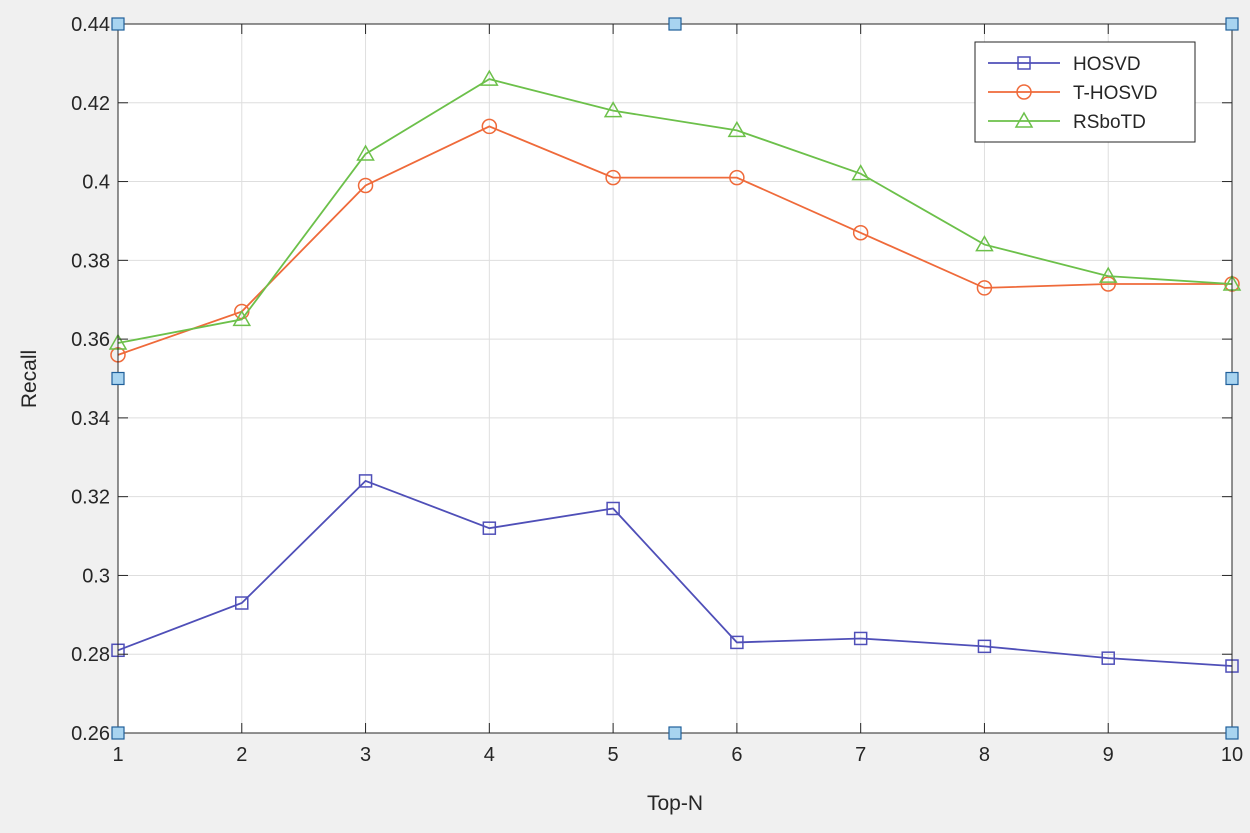 The height and width of the screenshot is (833, 1250). I want to click on legend: HOSVD T-HOSVD RSboTD, so click(1085, 92).